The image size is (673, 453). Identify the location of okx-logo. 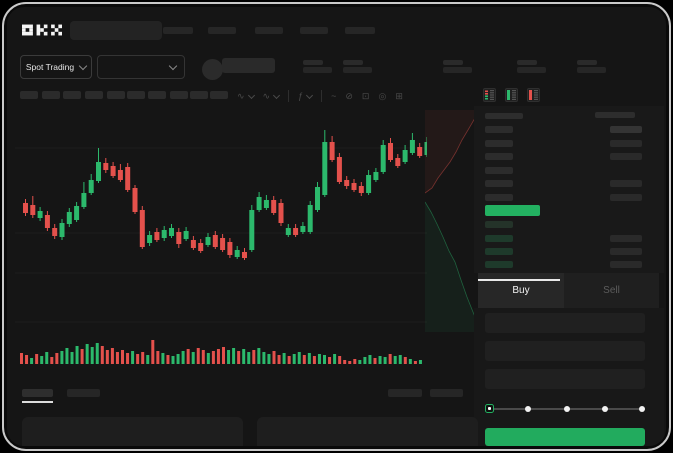
(42, 29).